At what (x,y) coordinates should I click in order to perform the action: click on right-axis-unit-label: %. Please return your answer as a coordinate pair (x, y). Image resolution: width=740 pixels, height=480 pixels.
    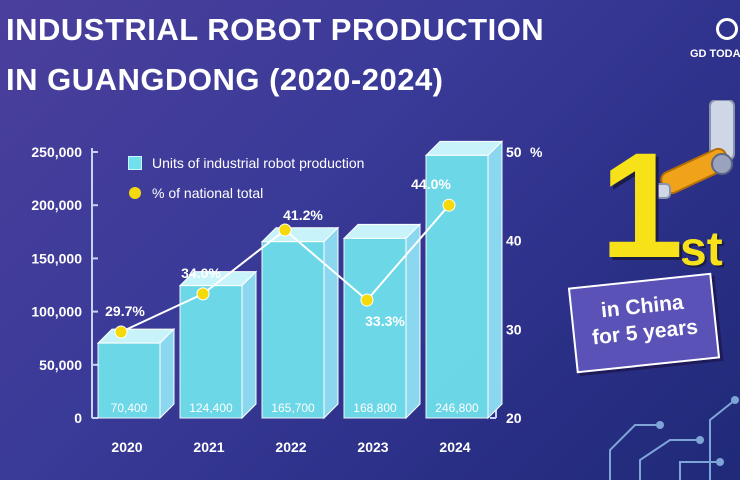
    Looking at the image, I should click on (536, 152).